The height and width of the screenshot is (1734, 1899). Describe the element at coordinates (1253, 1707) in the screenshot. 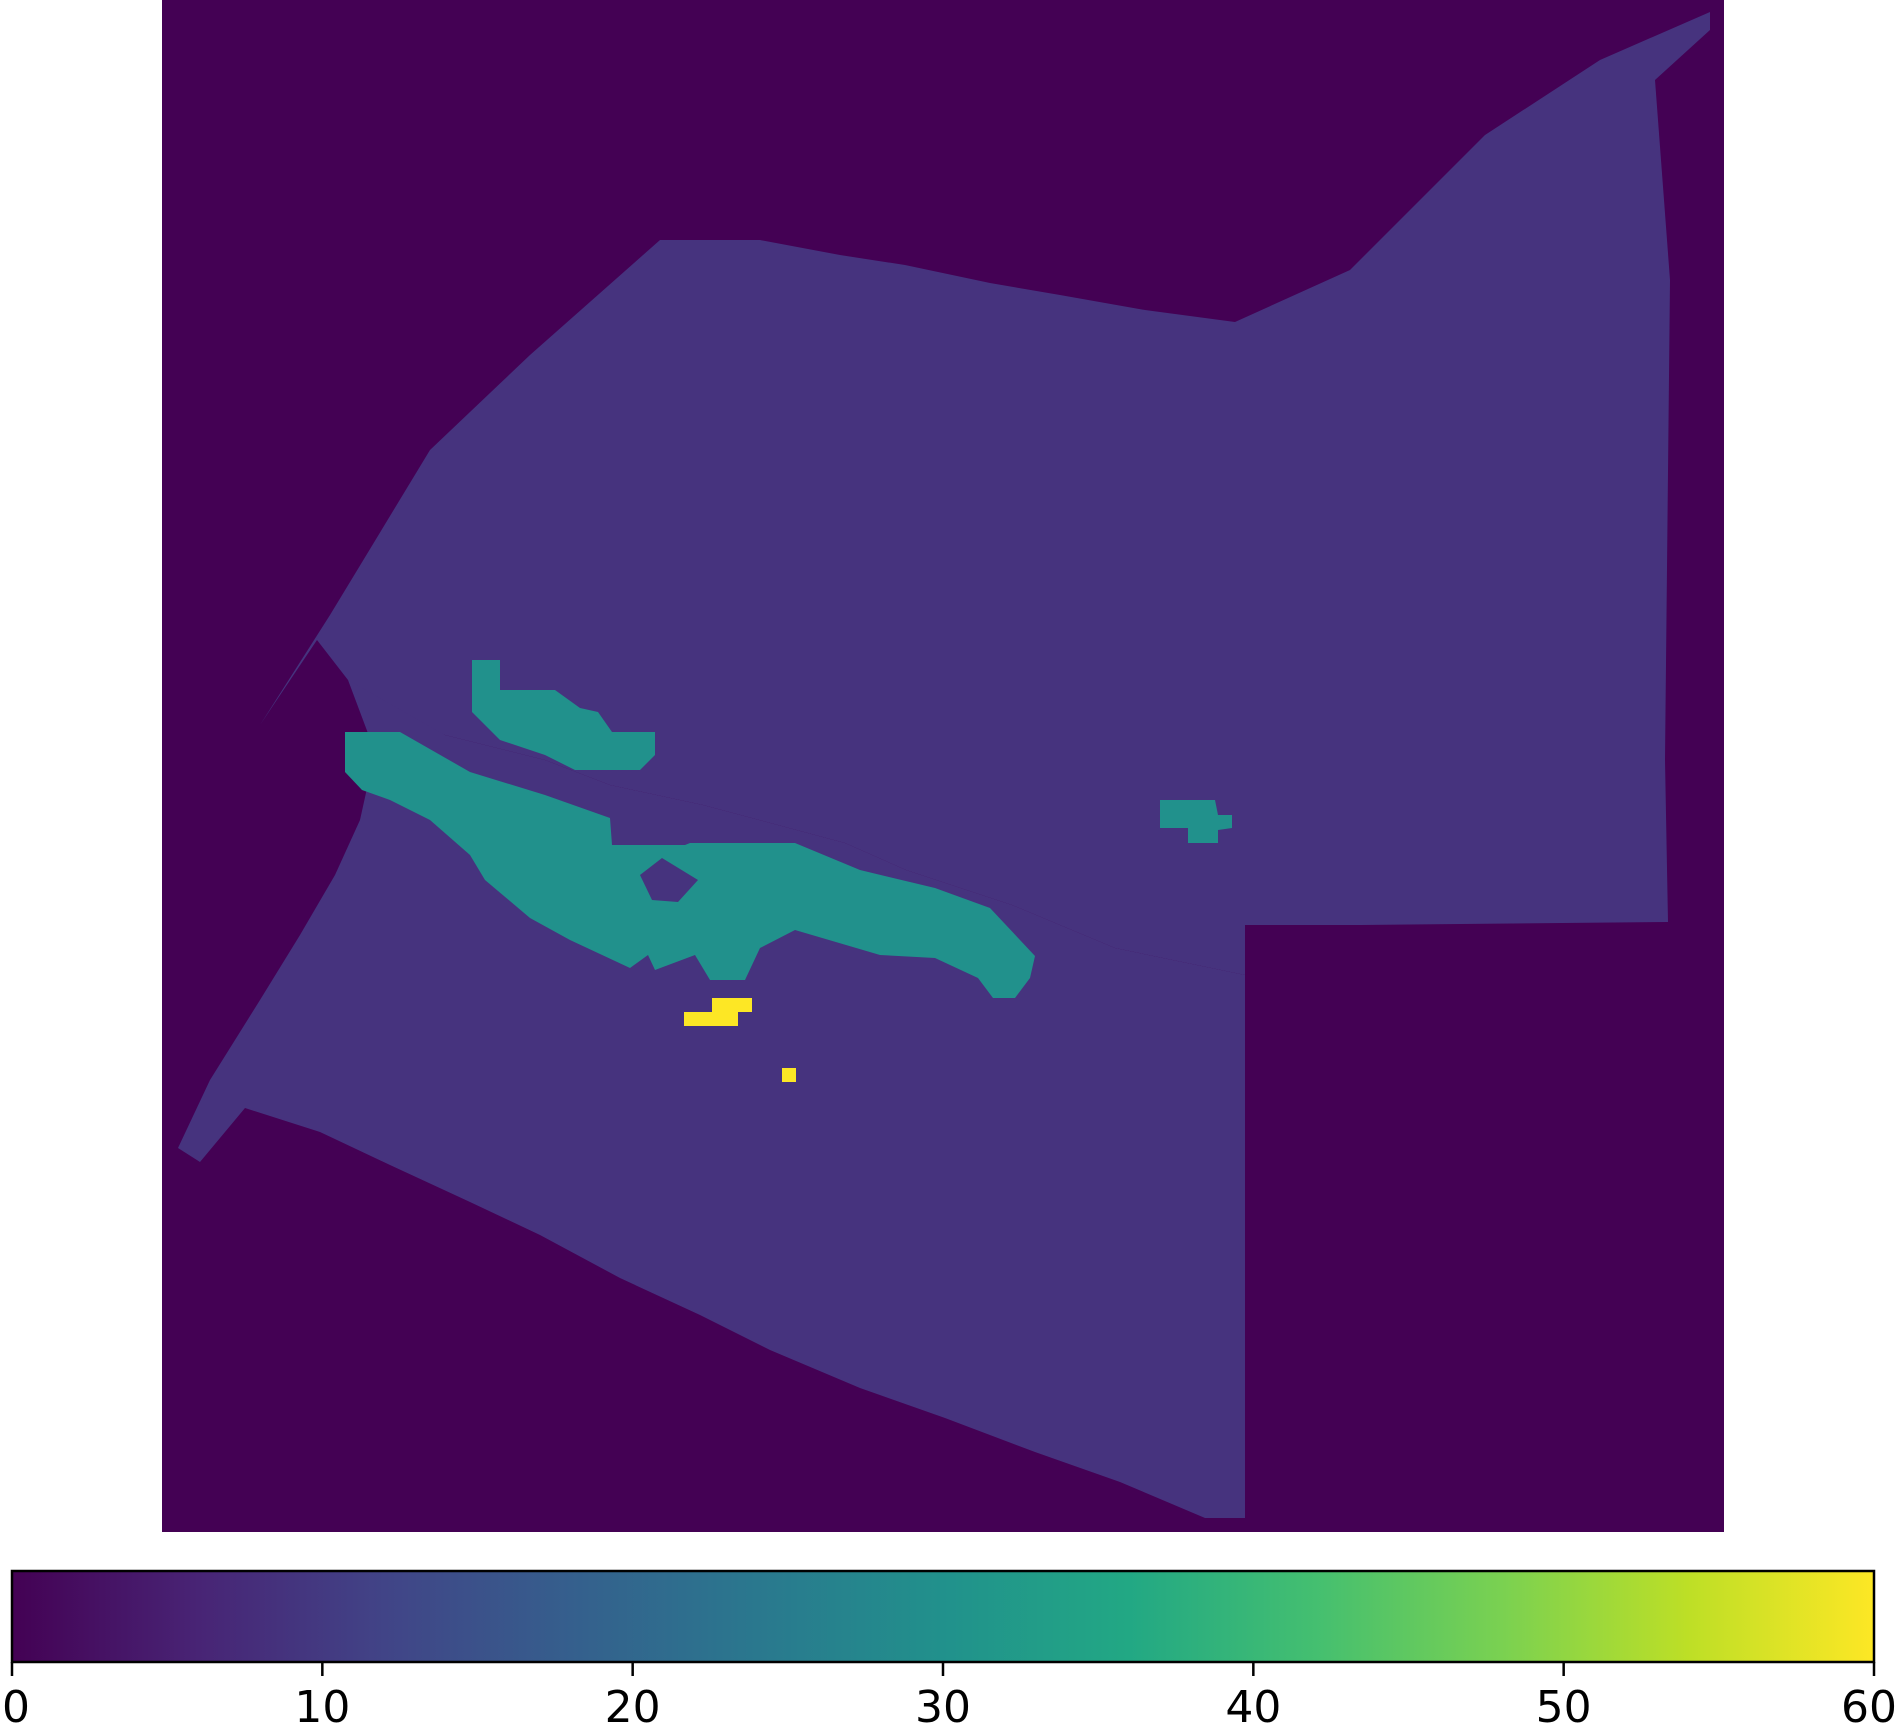

I see `colorbar-tick-label: 40` at that location.